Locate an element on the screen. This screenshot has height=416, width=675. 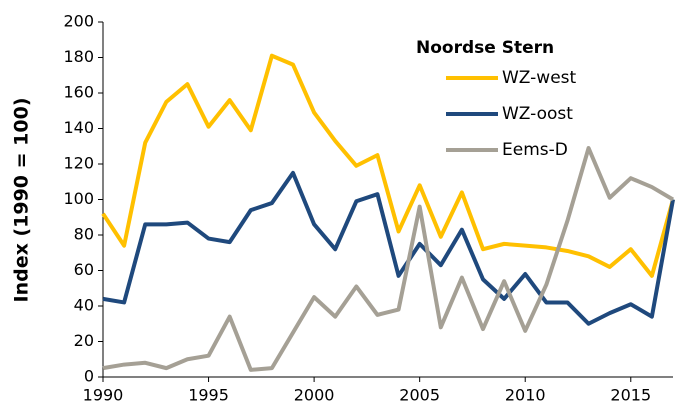
y-tick-label: 20 is located at coordinates (84, 340).